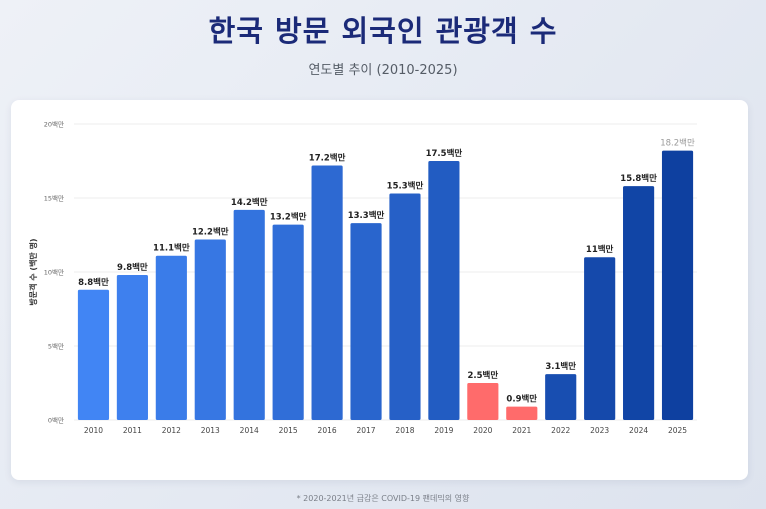 This screenshot has width=766, height=509. Describe the element at coordinates (561, 397) in the screenshot. I see `bar-2022` at that location.